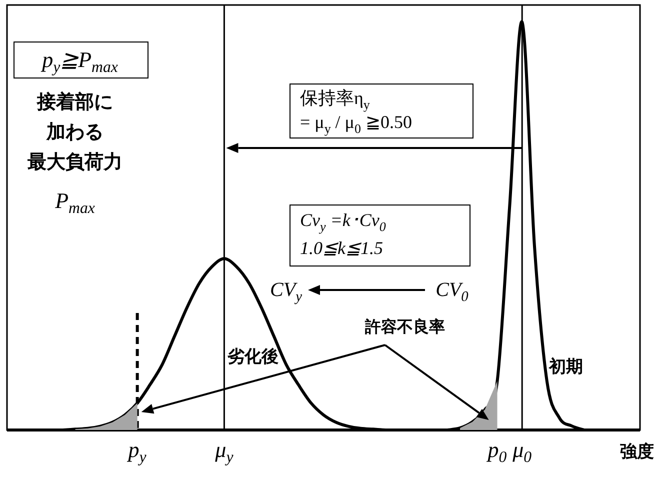 The image size is (656, 489). I want to click on annotation: CV$_{0}$, so click(453, 292).